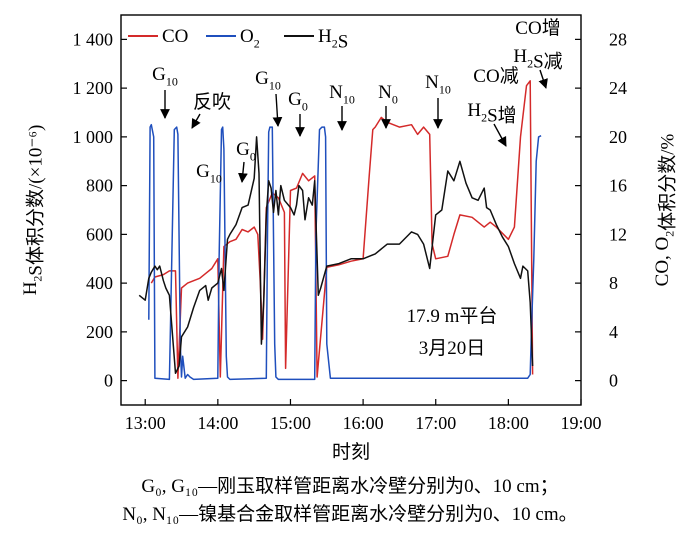 The width and height of the screenshot is (700, 535). I want to click on x-axis-label: 时刻, so click(351, 452).